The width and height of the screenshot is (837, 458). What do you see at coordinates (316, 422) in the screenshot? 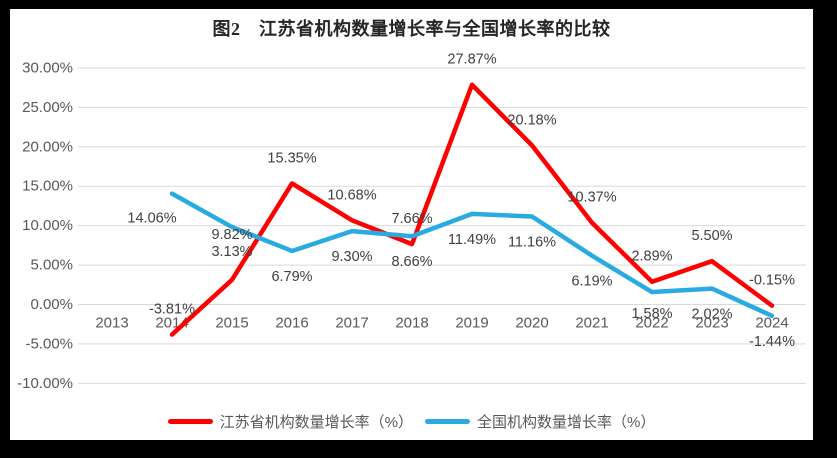
I see `legend-label-jiangsu: 江苏省机构数量增长率（%）` at bounding box center [316, 422].